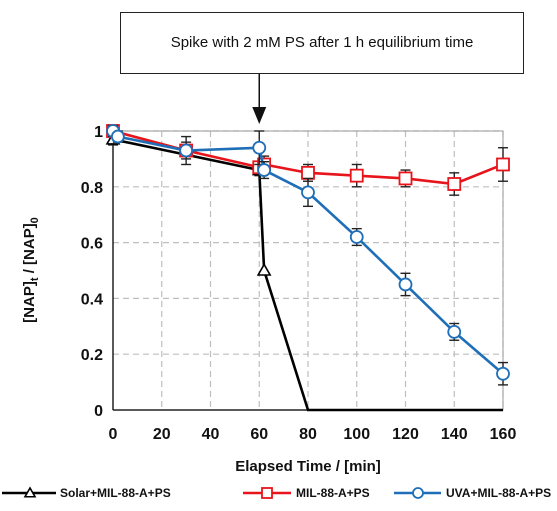  What do you see at coordinates (308, 434) in the screenshot?
I see `x-tick-label: 80` at bounding box center [308, 434].